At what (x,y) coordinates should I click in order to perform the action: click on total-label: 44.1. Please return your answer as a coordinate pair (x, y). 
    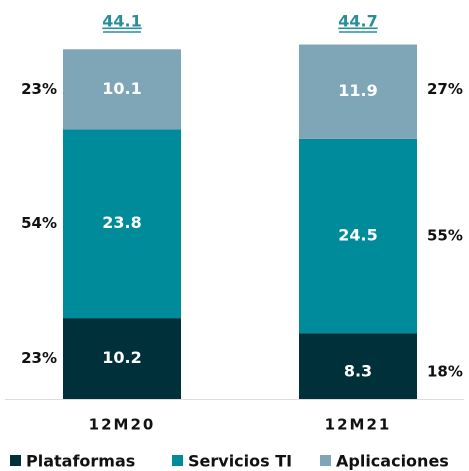
    Looking at the image, I should click on (121, 21).